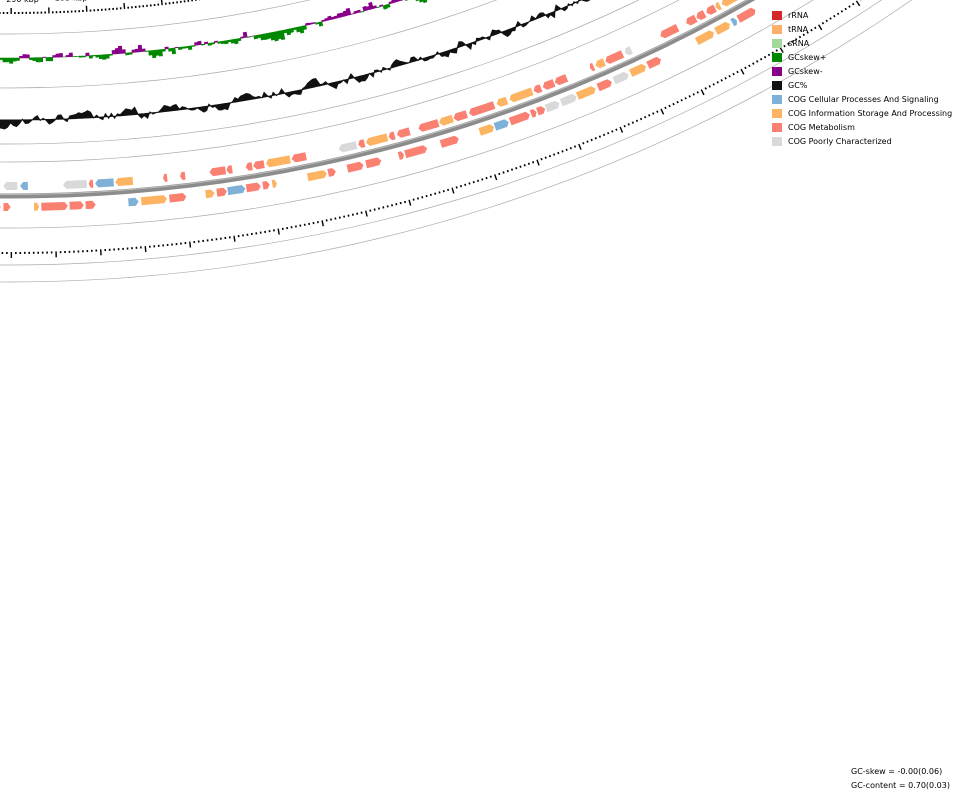  I want to click on legend-label: GCskew+, so click(807, 57).